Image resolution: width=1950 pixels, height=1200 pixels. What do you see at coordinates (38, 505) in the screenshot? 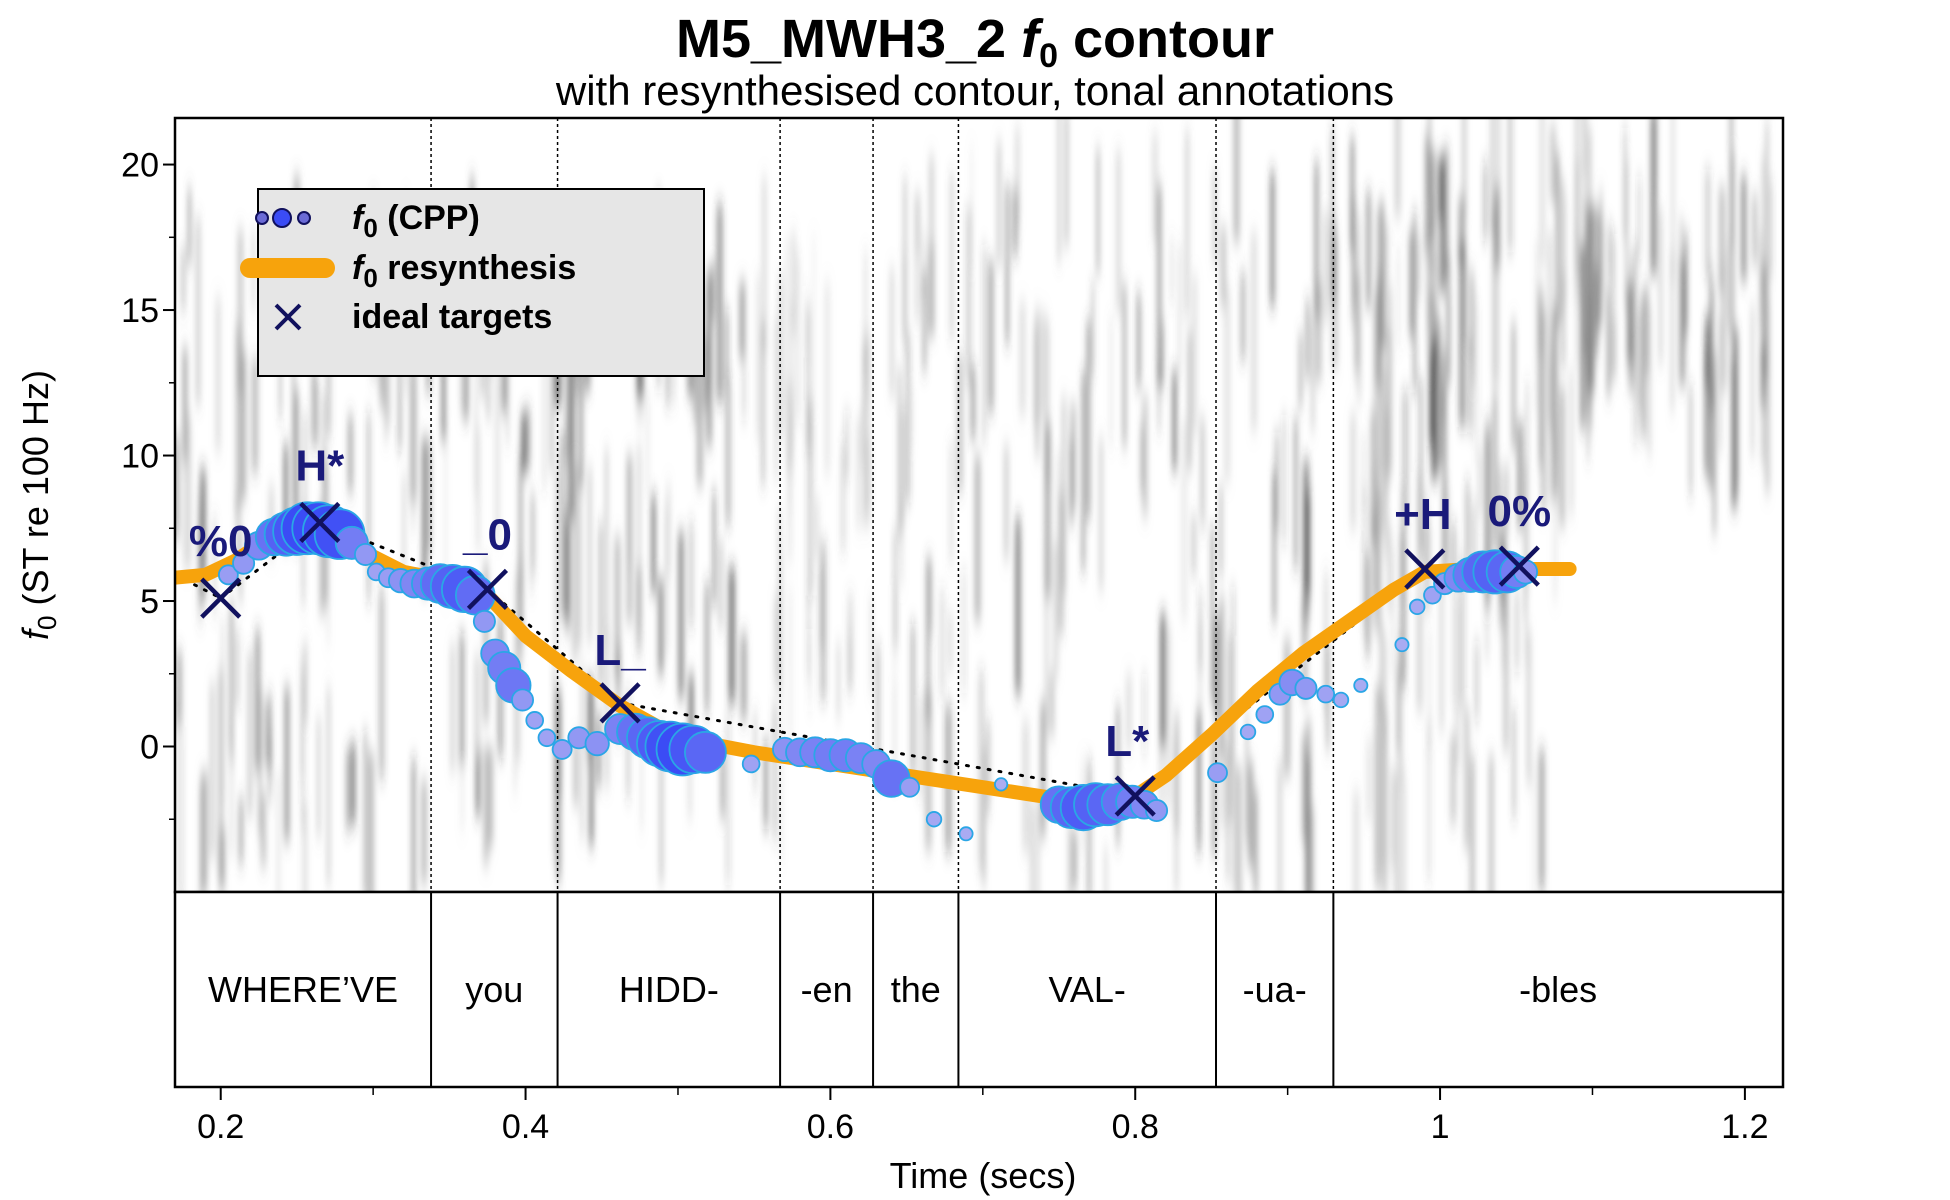
I see `y-axis-label: f0 (ST re 100 Hz)` at bounding box center [38, 505].